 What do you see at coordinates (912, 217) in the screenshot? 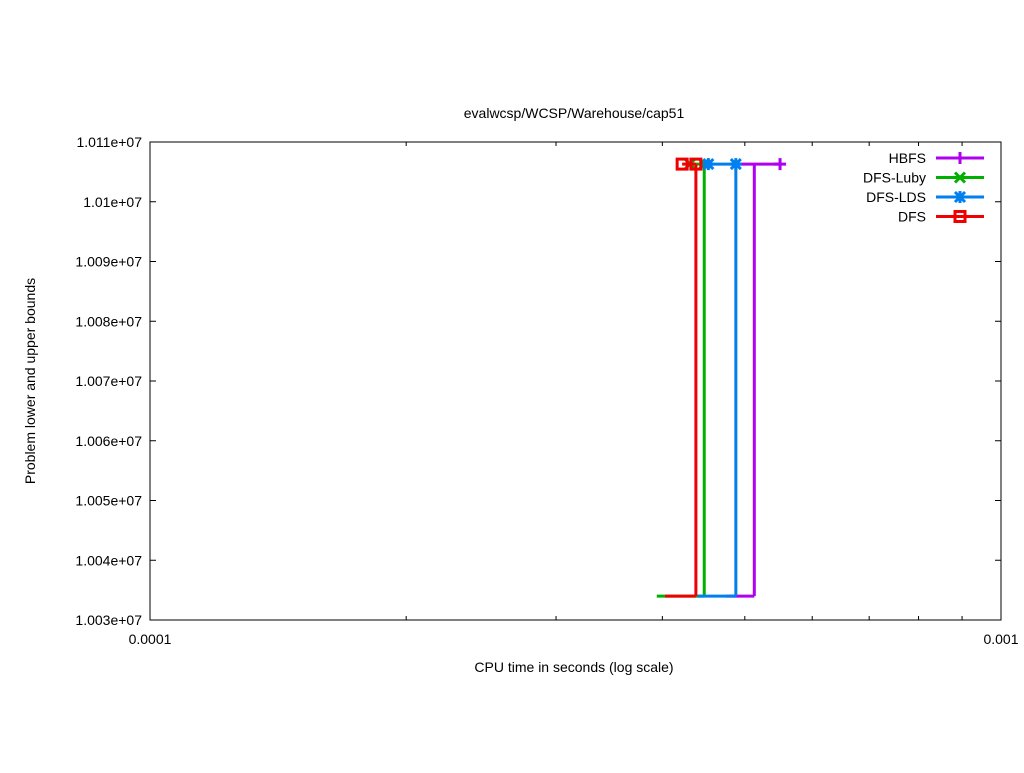
I see `legend-label: DFS` at bounding box center [912, 217].